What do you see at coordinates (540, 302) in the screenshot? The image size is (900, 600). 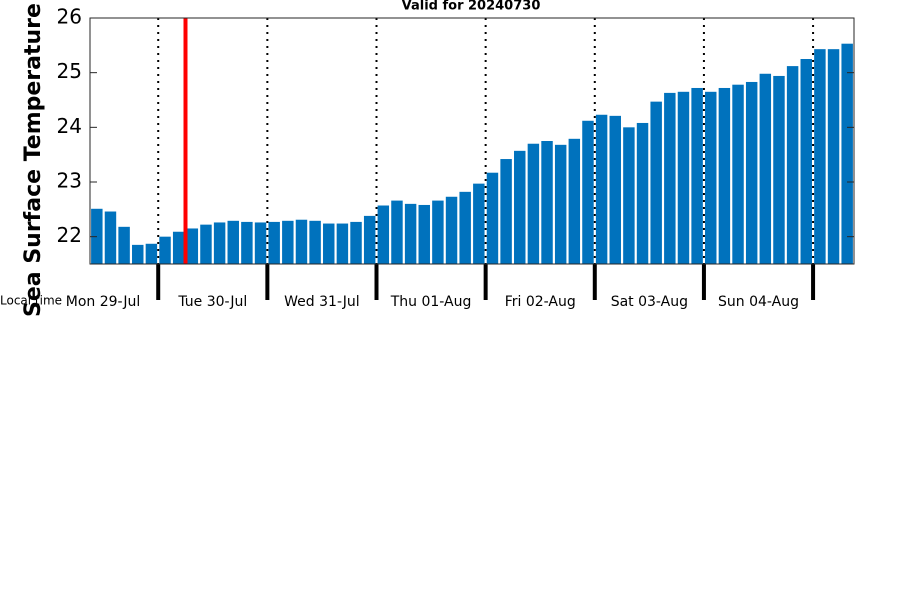 I see `day-label: Fri 02-Aug` at bounding box center [540, 302].